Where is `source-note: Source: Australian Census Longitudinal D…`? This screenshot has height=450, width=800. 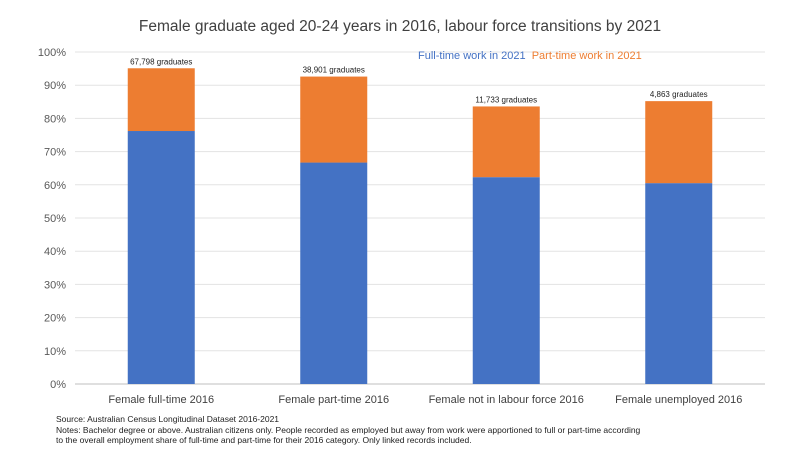
source-note: Source: Australian Census Longitudinal D… is located at coordinates (168, 419).